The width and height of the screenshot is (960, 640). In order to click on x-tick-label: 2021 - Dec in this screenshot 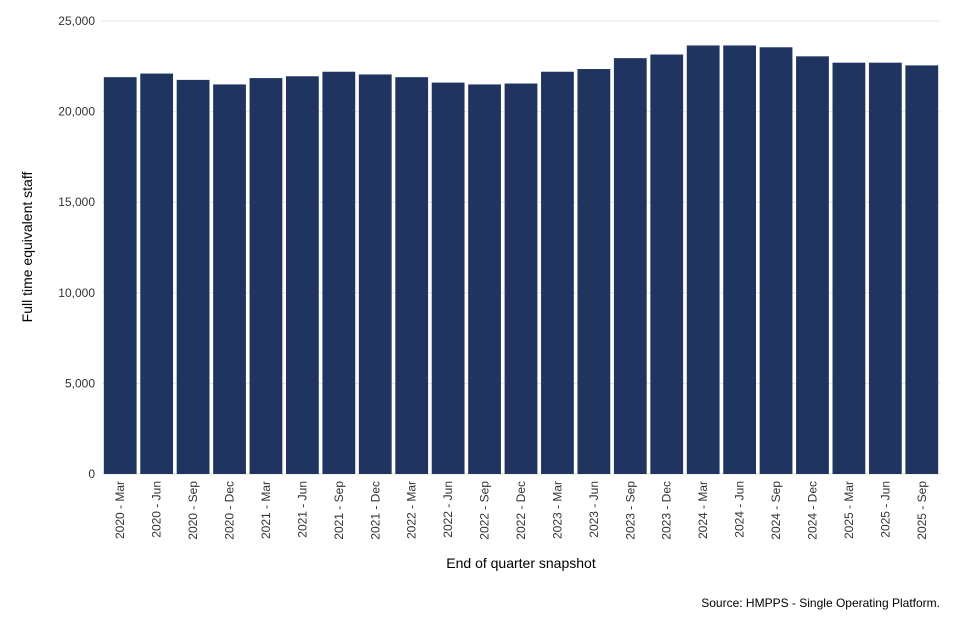, I will do `click(375, 510)`.